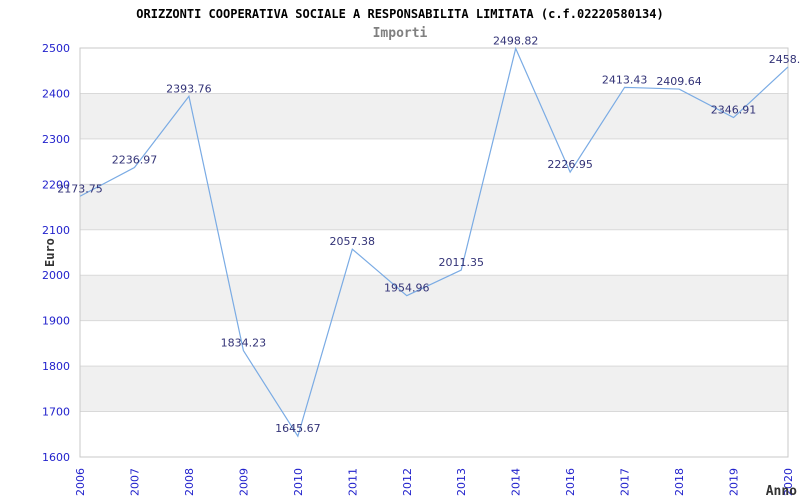 The height and width of the screenshot is (500, 800). What do you see at coordinates (298, 428) in the screenshot?
I see `value-label: 1645.67` at bounding box center [298, 428].